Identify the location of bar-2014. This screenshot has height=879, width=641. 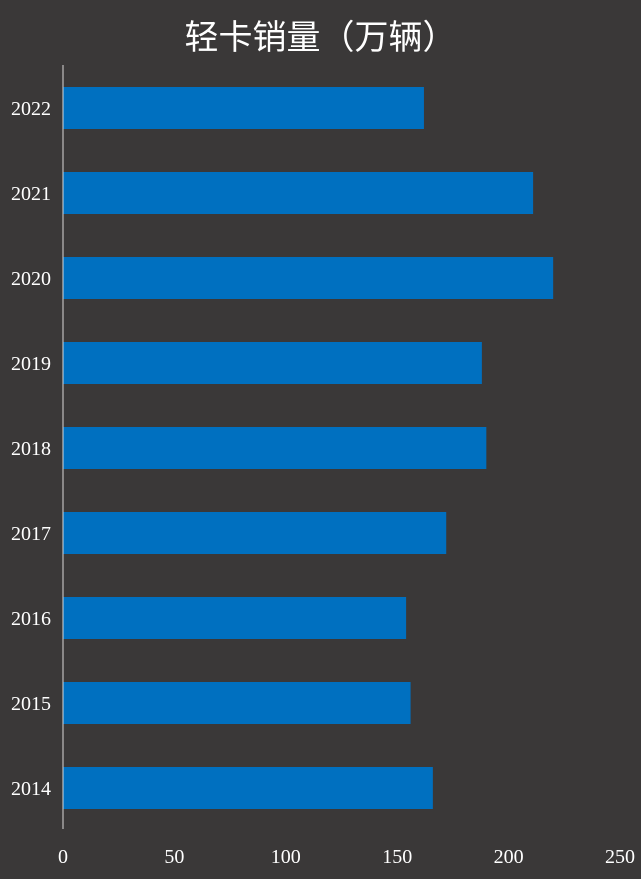
(248, 788).